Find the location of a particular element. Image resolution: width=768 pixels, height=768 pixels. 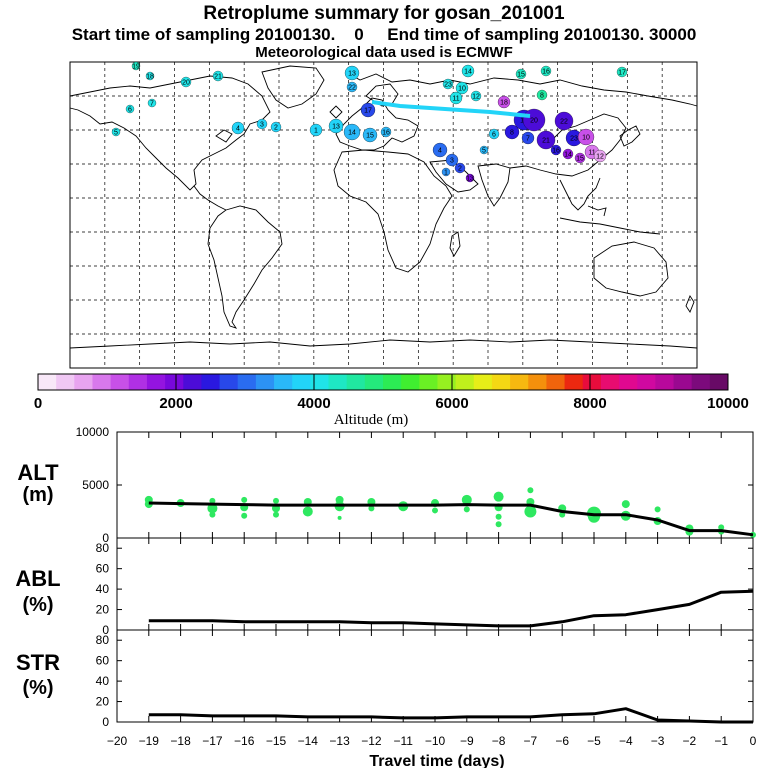

plume-marker-number: 20 is located at coordinates (186, 83).